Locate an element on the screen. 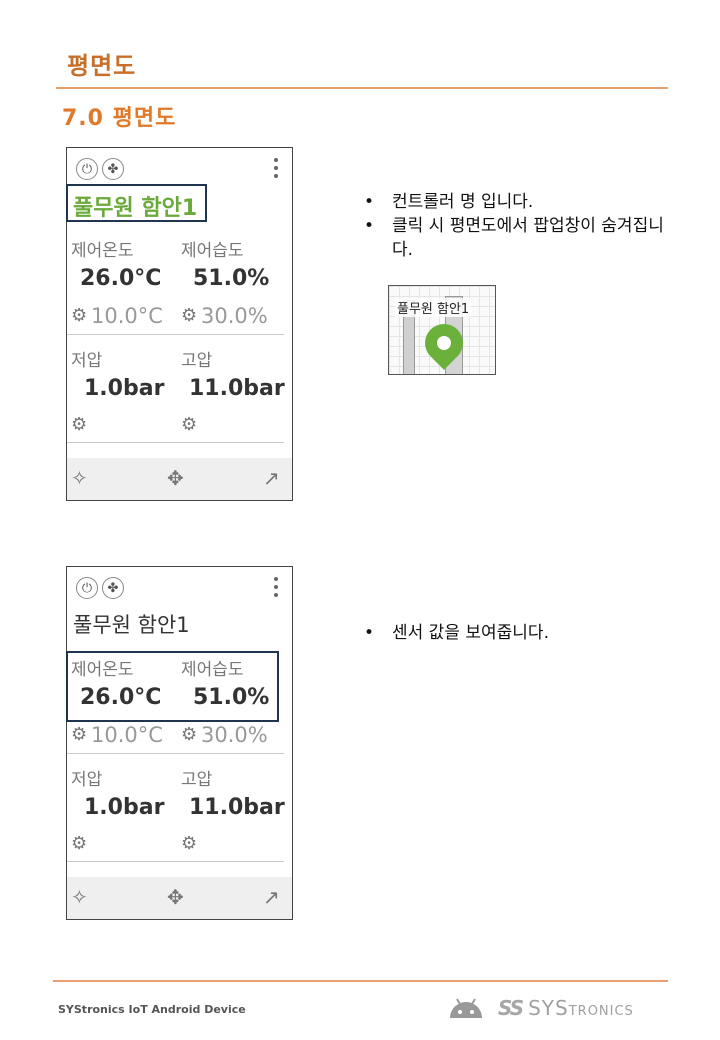  thumbnail-controller-label: 풀무원 함안1 is located at coordinates (433, 307).